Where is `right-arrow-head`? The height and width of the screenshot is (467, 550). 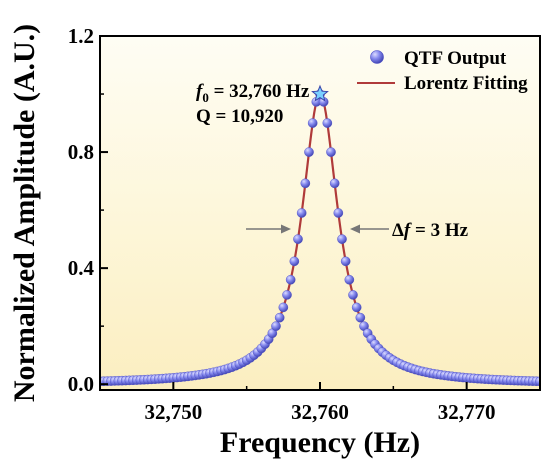 right-arrow-head is located at coordinates (355, 229).